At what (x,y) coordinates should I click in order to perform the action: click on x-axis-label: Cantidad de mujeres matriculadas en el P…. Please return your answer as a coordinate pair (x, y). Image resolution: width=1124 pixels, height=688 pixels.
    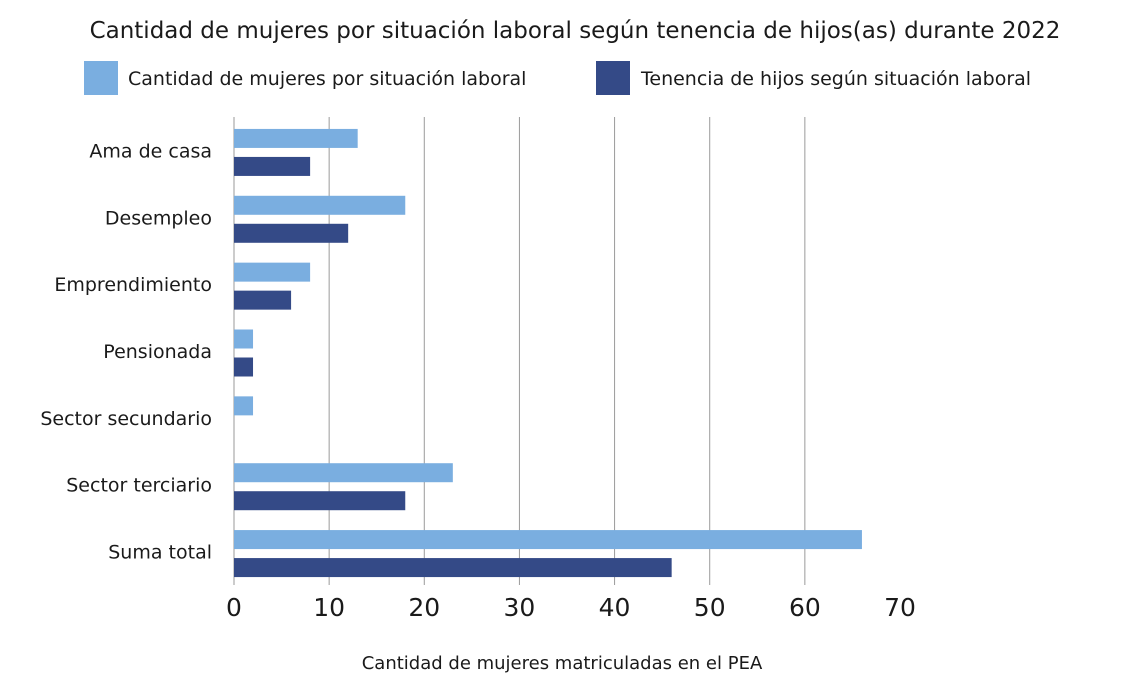
    Looking at the image, I should click on (562, 663).